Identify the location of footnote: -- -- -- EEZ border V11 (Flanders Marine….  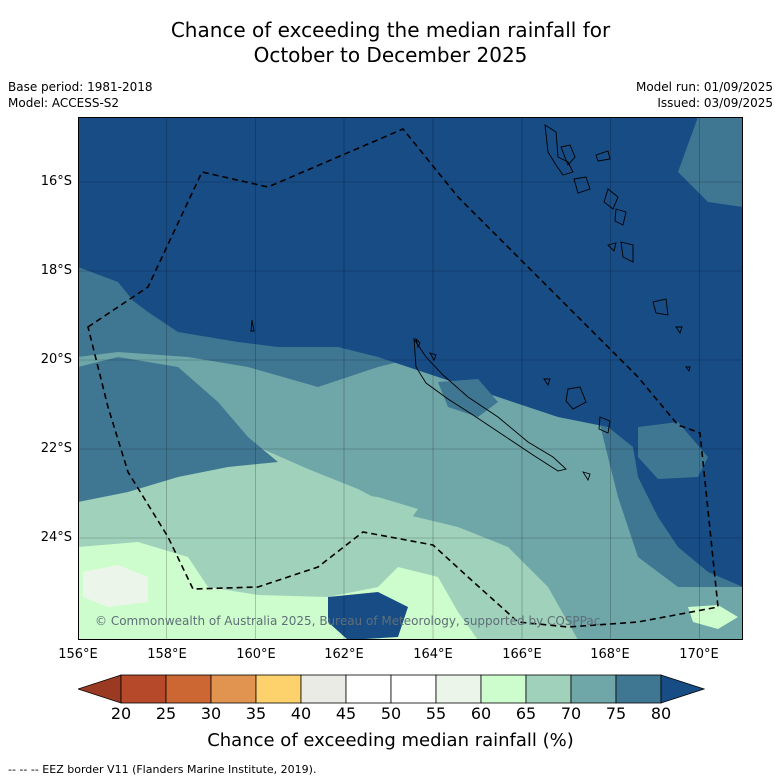
(162, 769).